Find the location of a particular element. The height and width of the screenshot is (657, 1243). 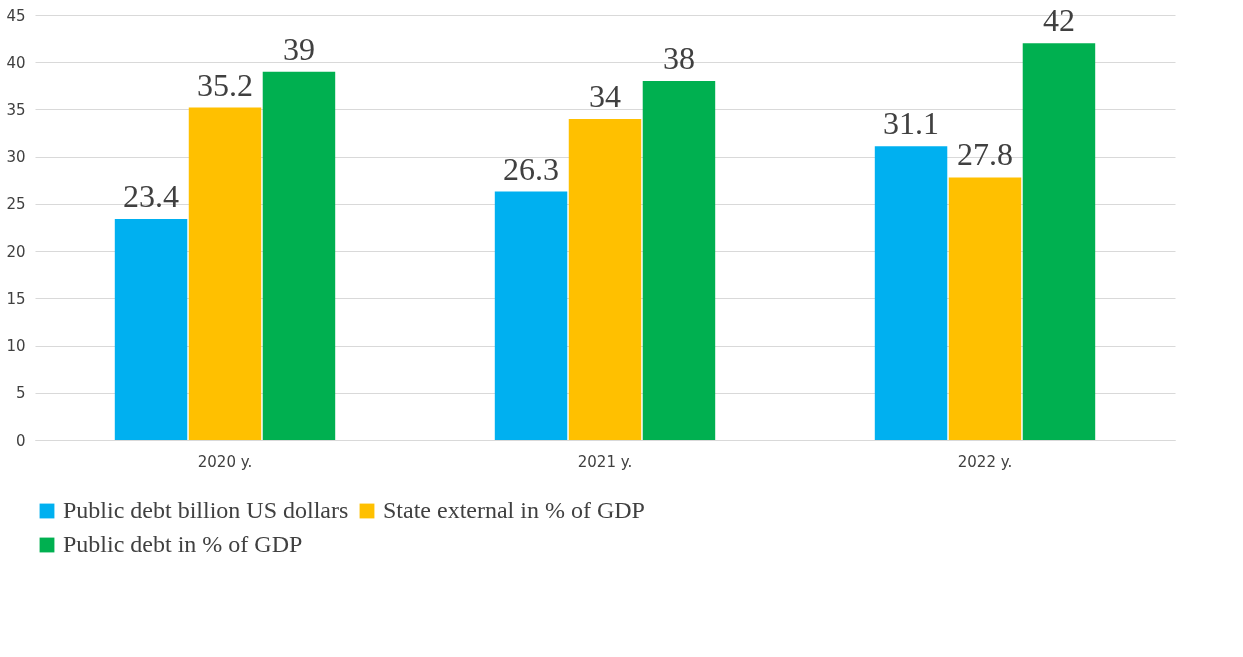

y-tick-label: 45 is located at coordinates (16, 15).